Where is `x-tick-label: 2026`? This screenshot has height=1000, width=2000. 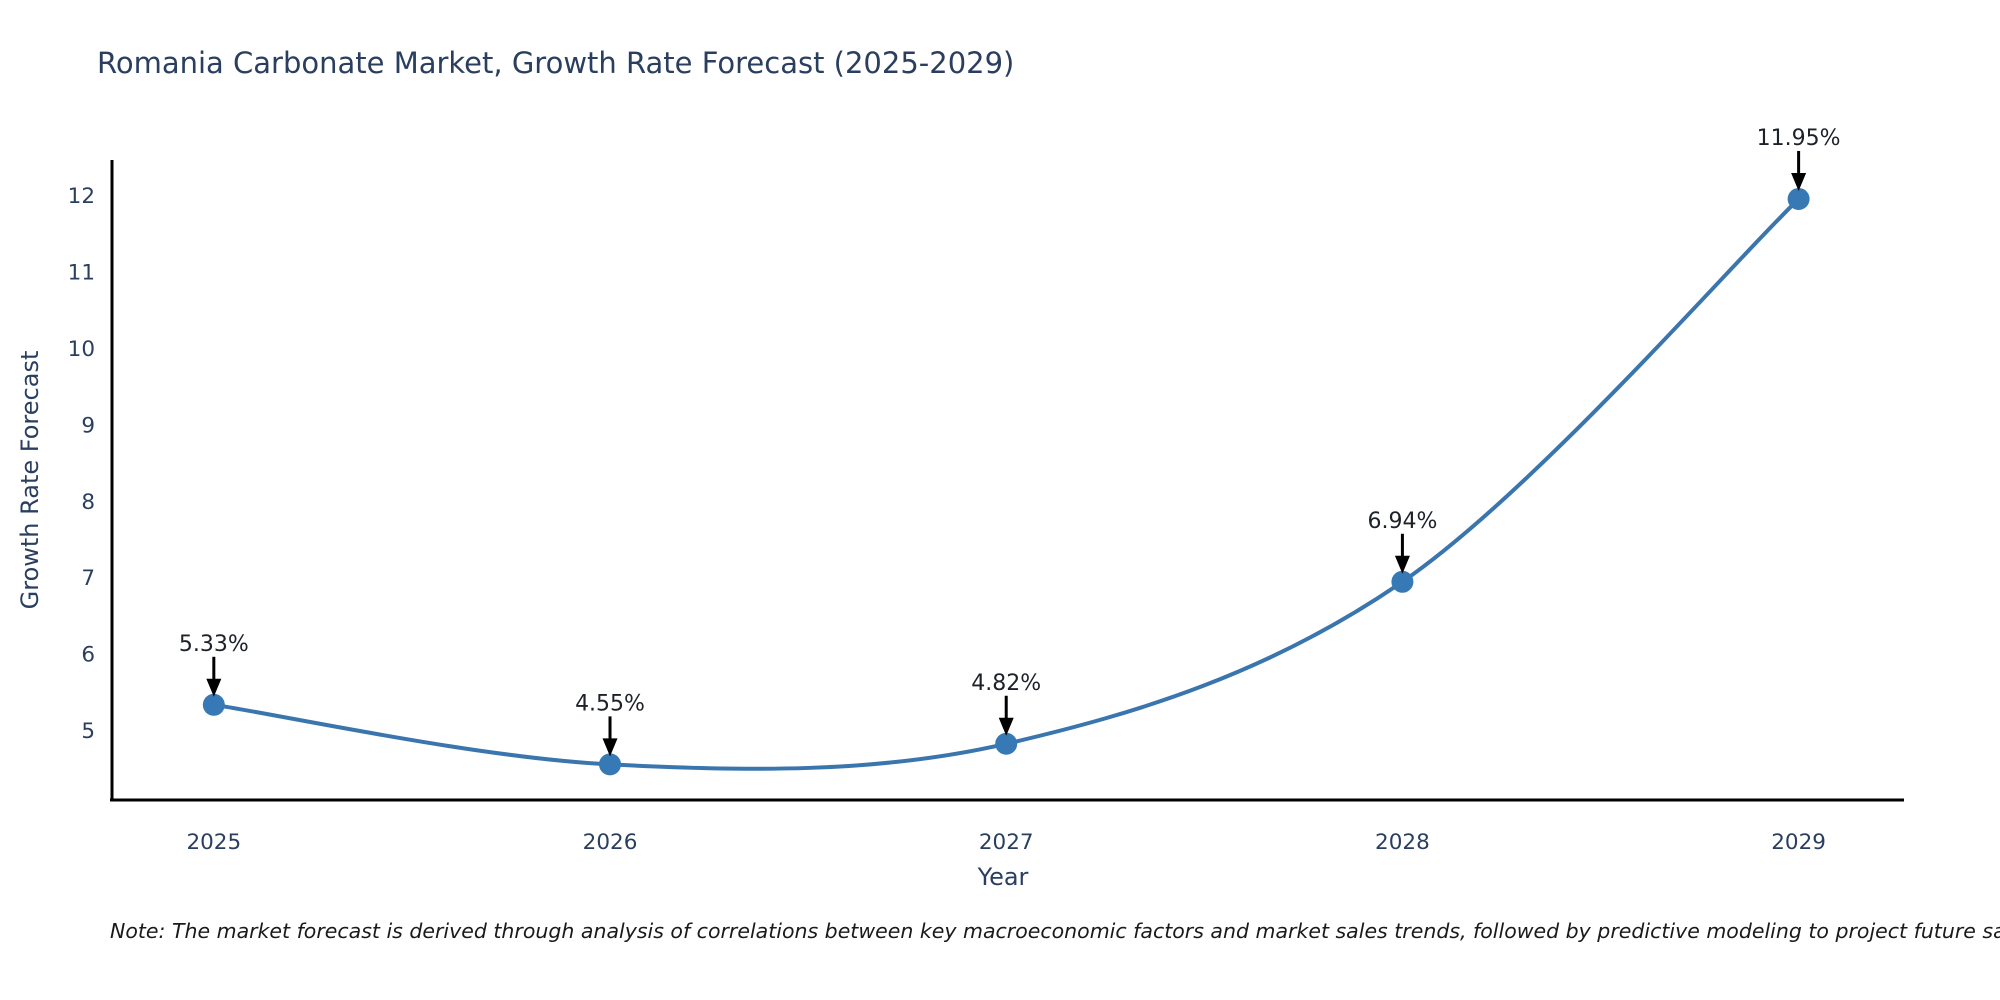
x-tick-label: 2026 is located at coordinates (610, 842).